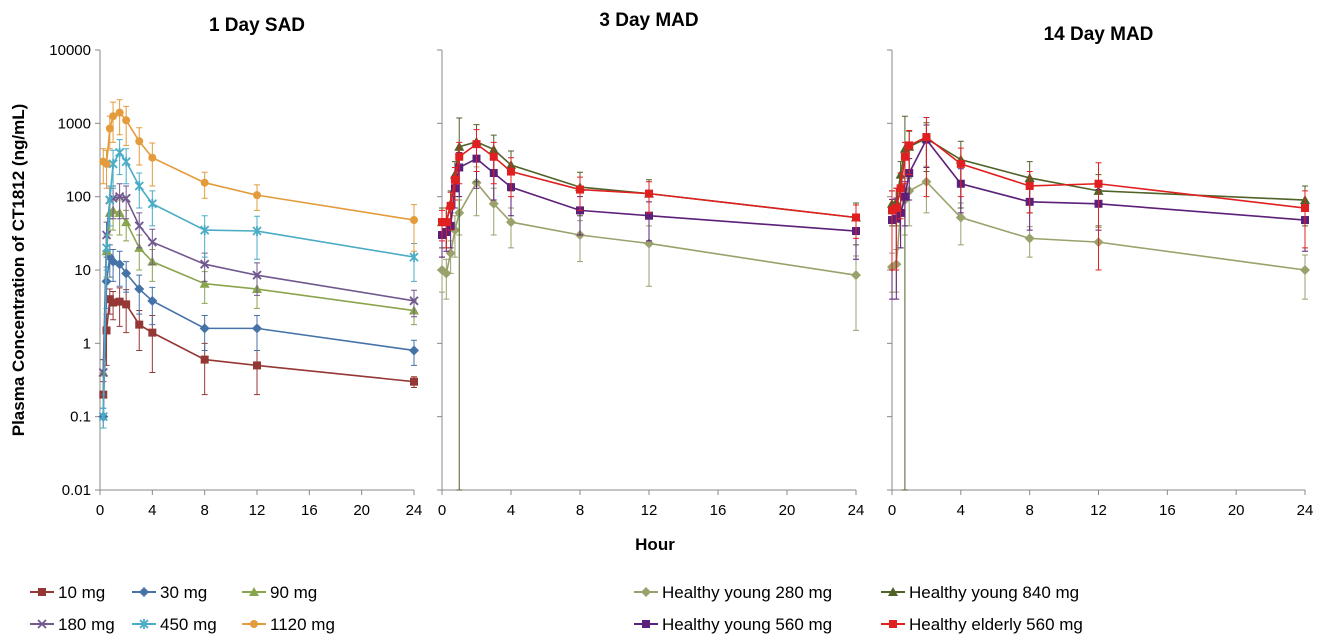  I want to click on y-tick-label: 1000, so click(74, 123).